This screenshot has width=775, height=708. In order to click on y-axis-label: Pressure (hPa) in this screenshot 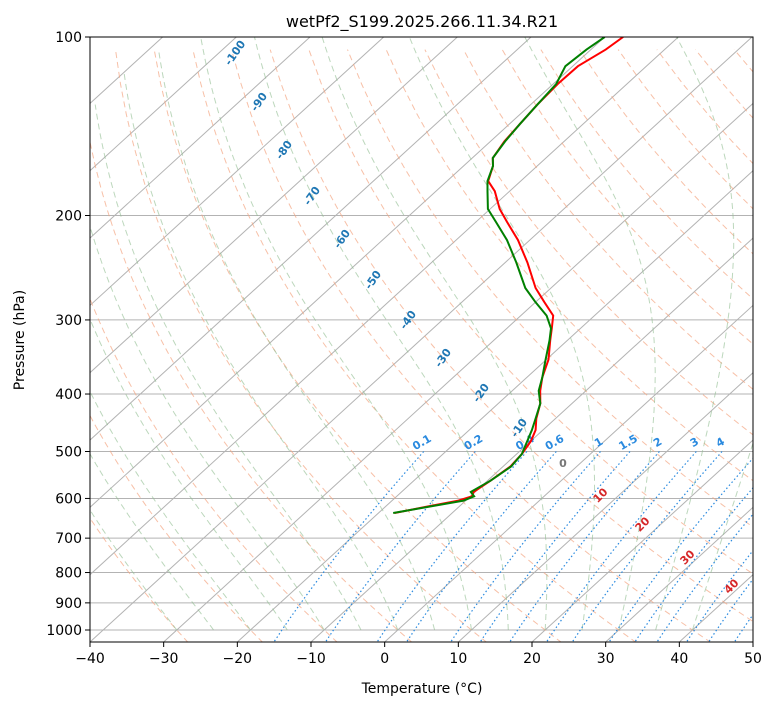, I will do `click(20, 340)`.